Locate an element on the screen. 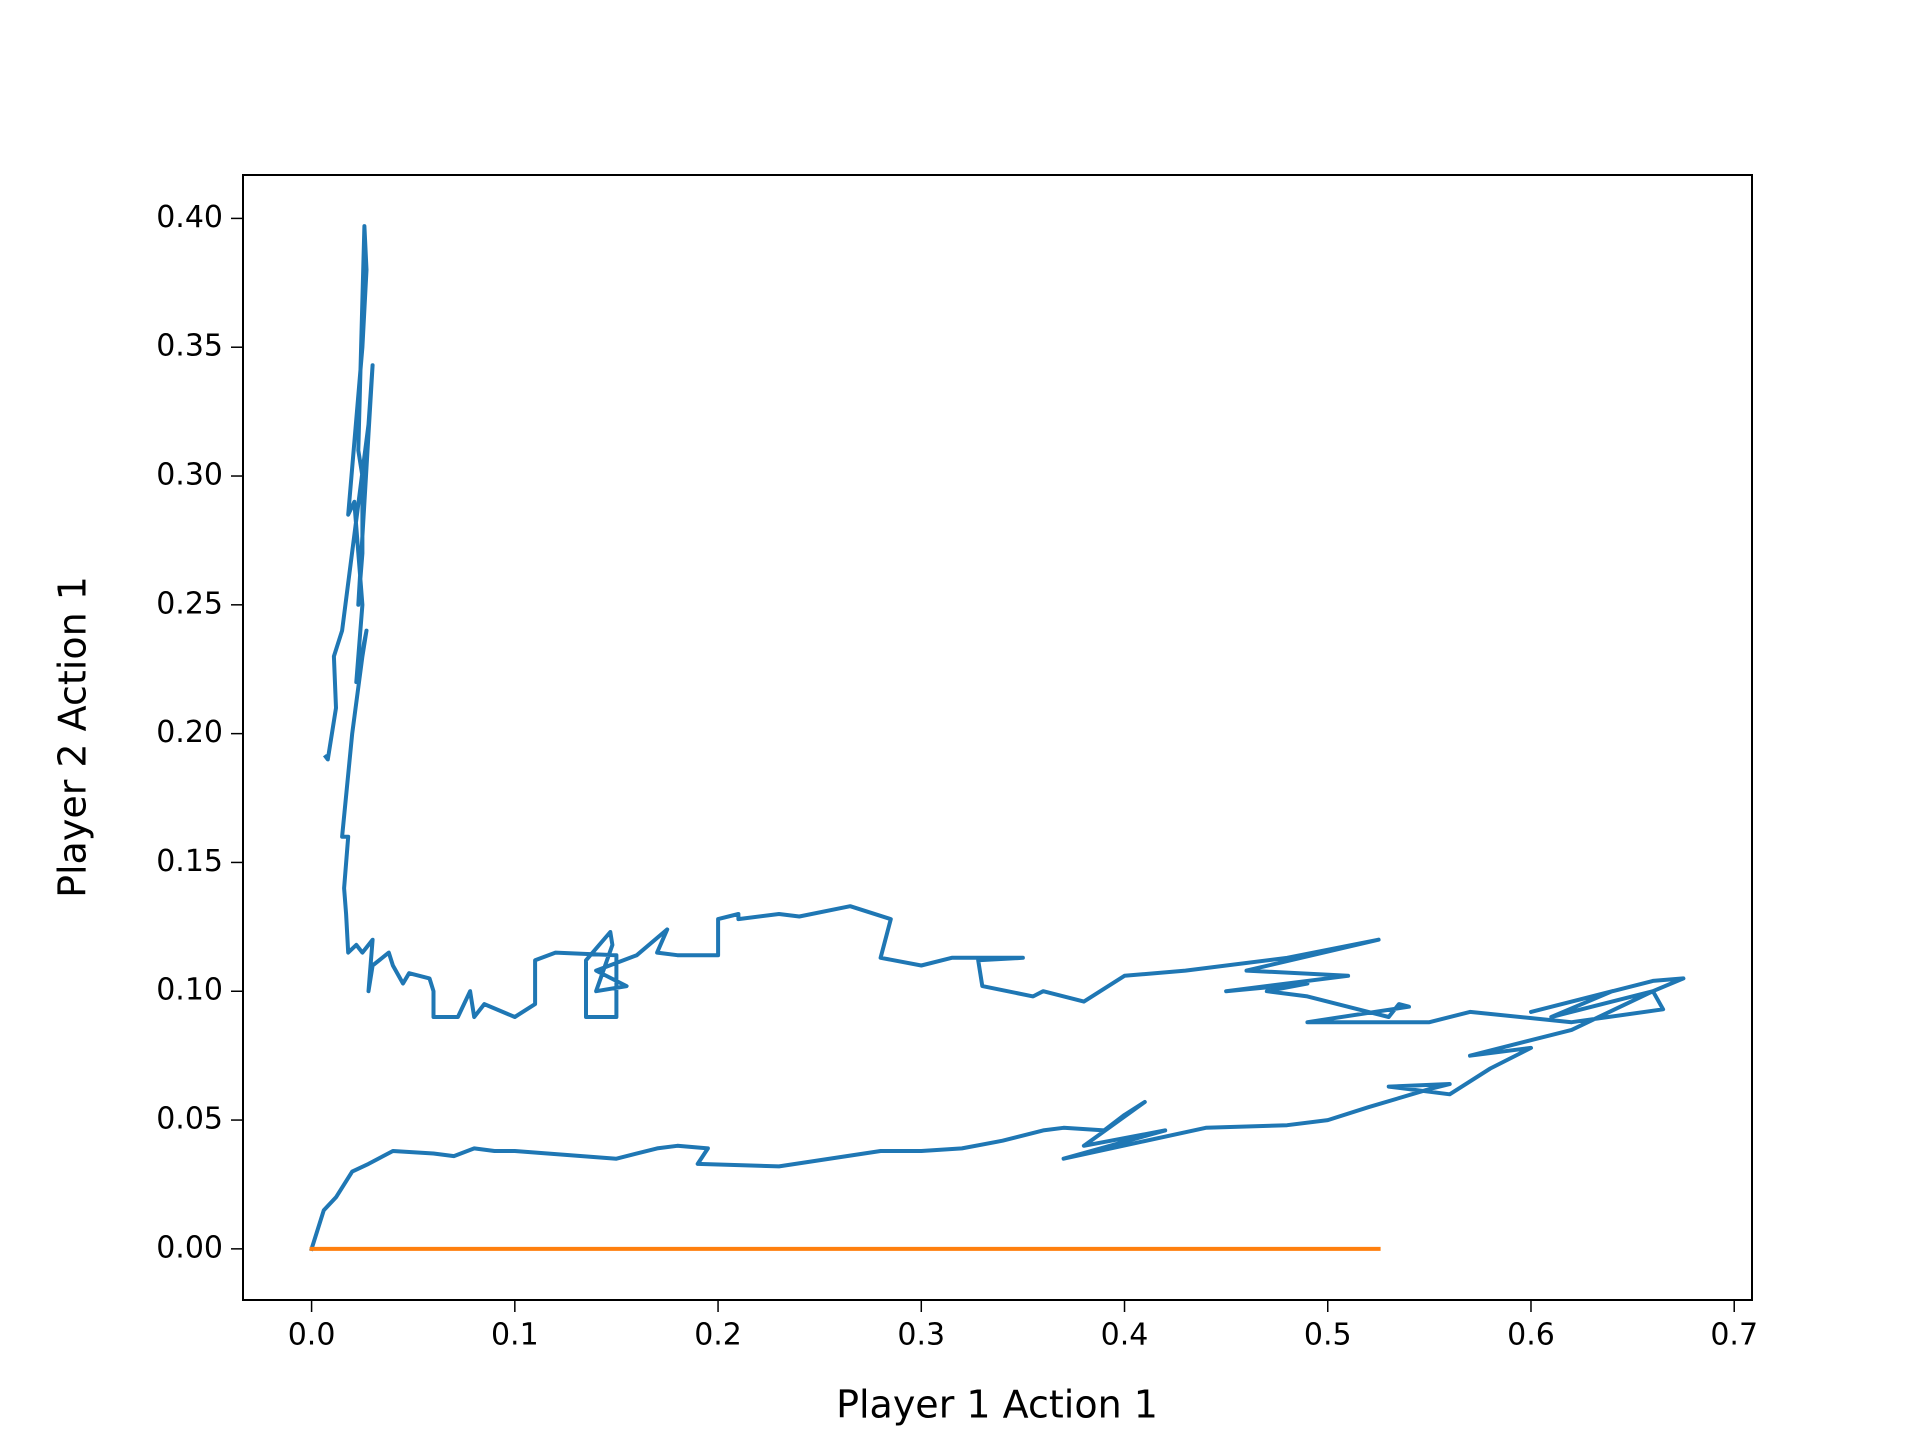 This screenshot has height=1440, width=1920. y-tick-label: 0.30 is located at coordinates (189, 475).